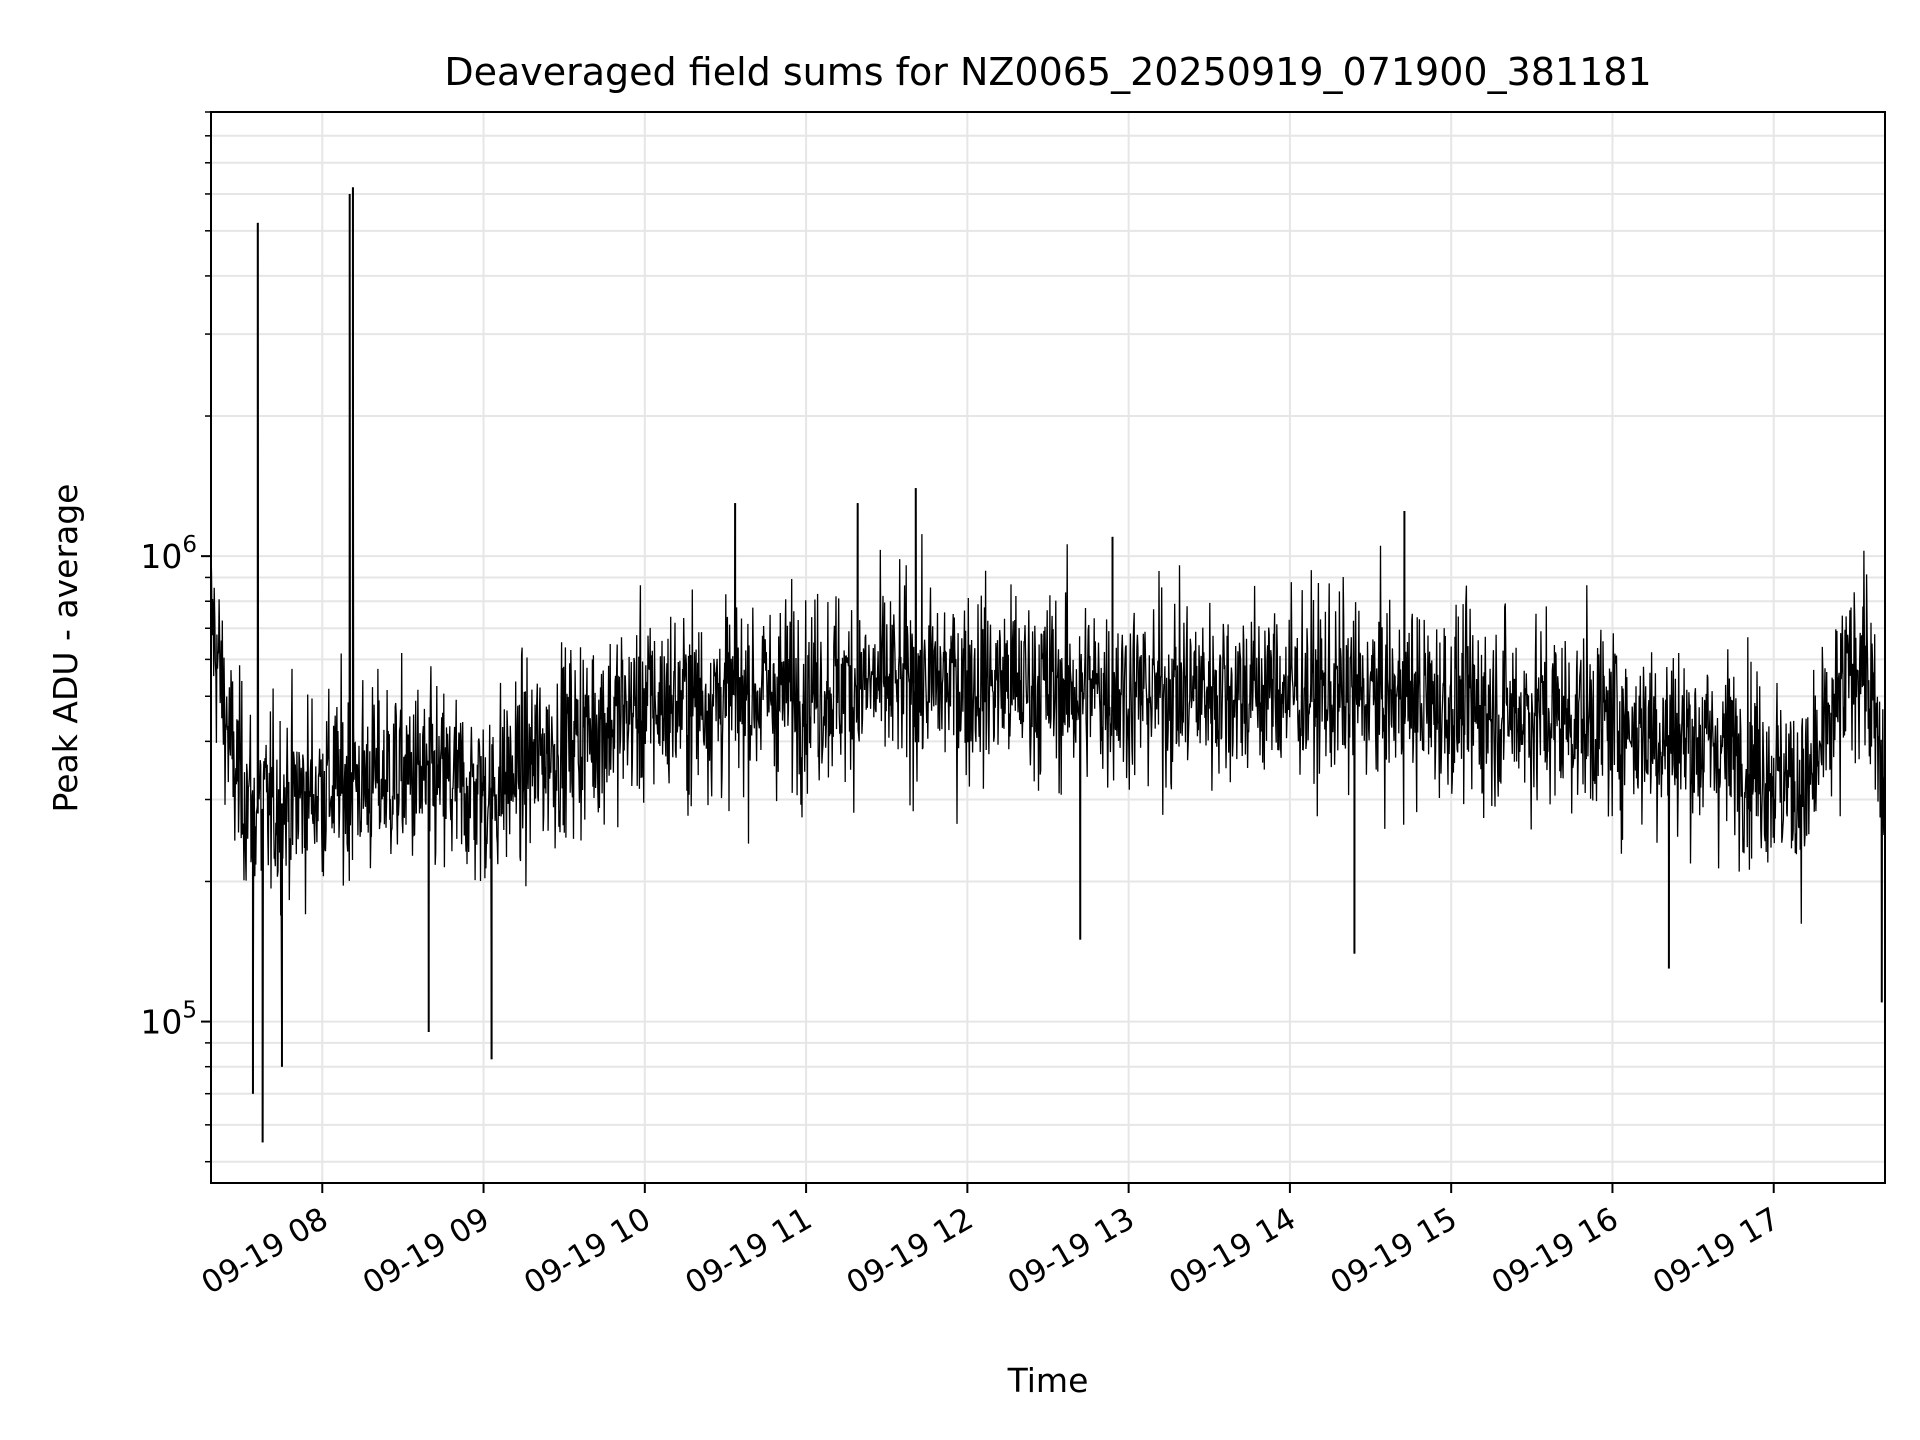  Describe the element at coordinates (65, 648) in the screenshot. I see `y-axis-label: Peak ADU - average` at that location.